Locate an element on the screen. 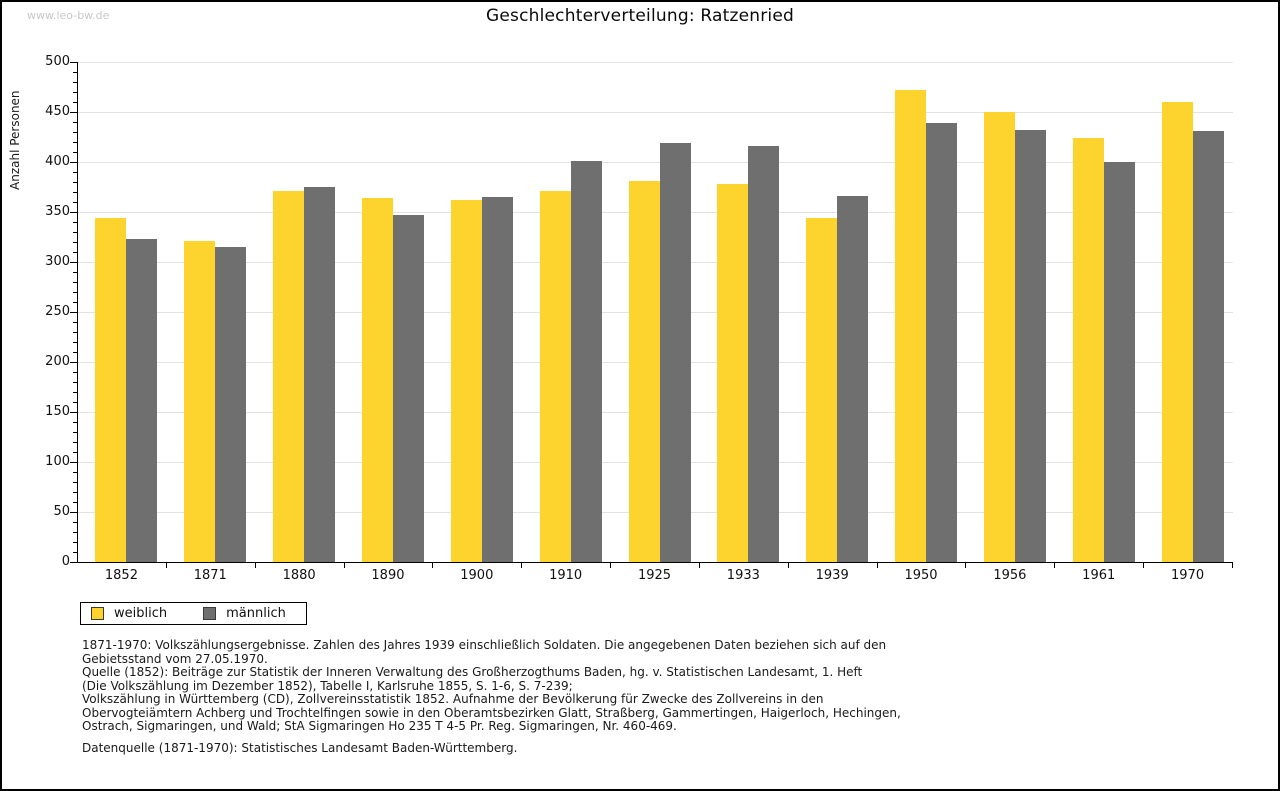 This screenshot has height=791, width=1280. bar-männlich-1939 is located at coordinates (853, 379).